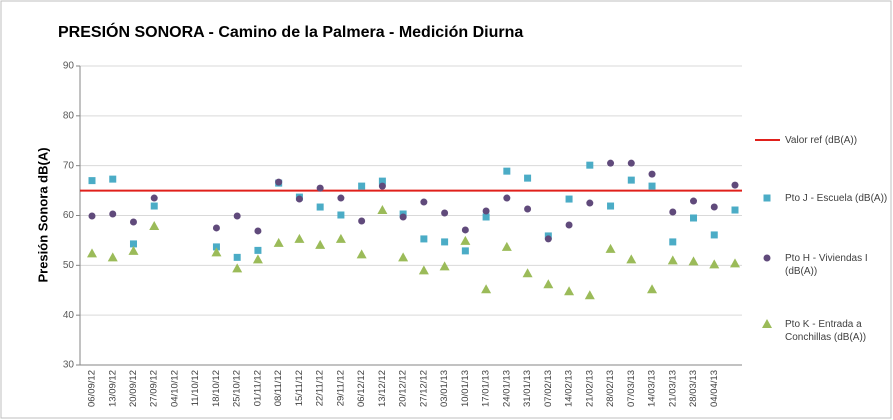  I want to click on x-tick-label: 07/03/13, so click(631, 388).